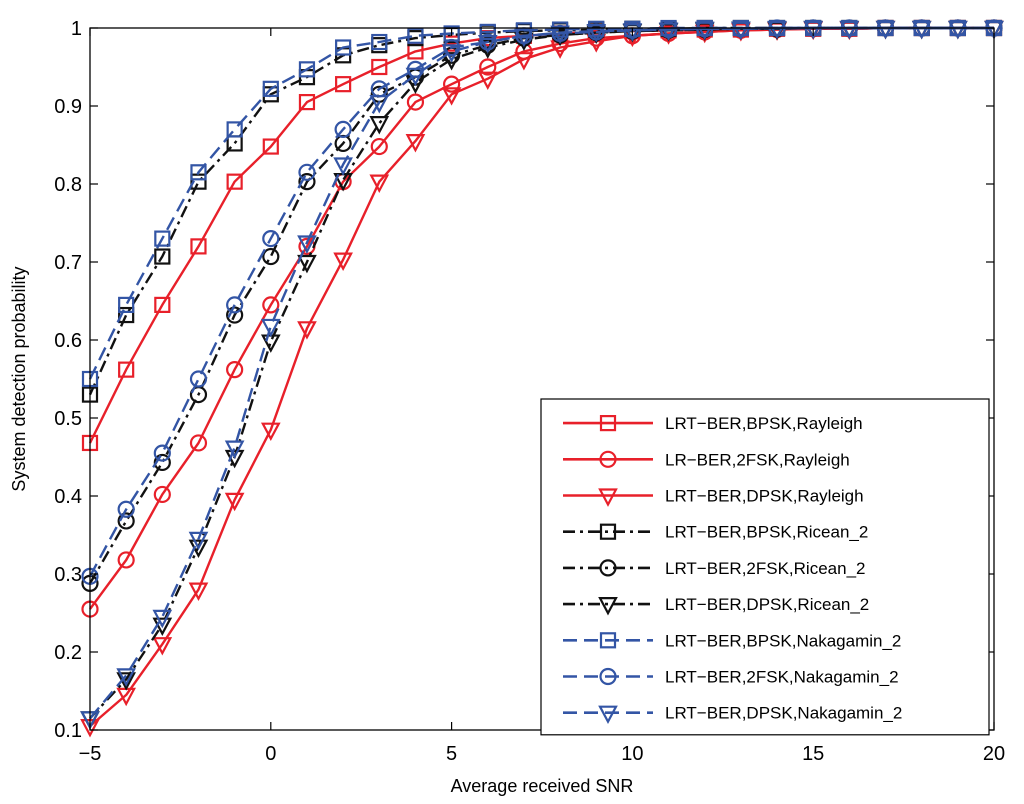  Describe the element at coordinates (764, 496) in the screenshot. I see `legend-label: LRT−BER,DPSK,Rayleigh` at that location.